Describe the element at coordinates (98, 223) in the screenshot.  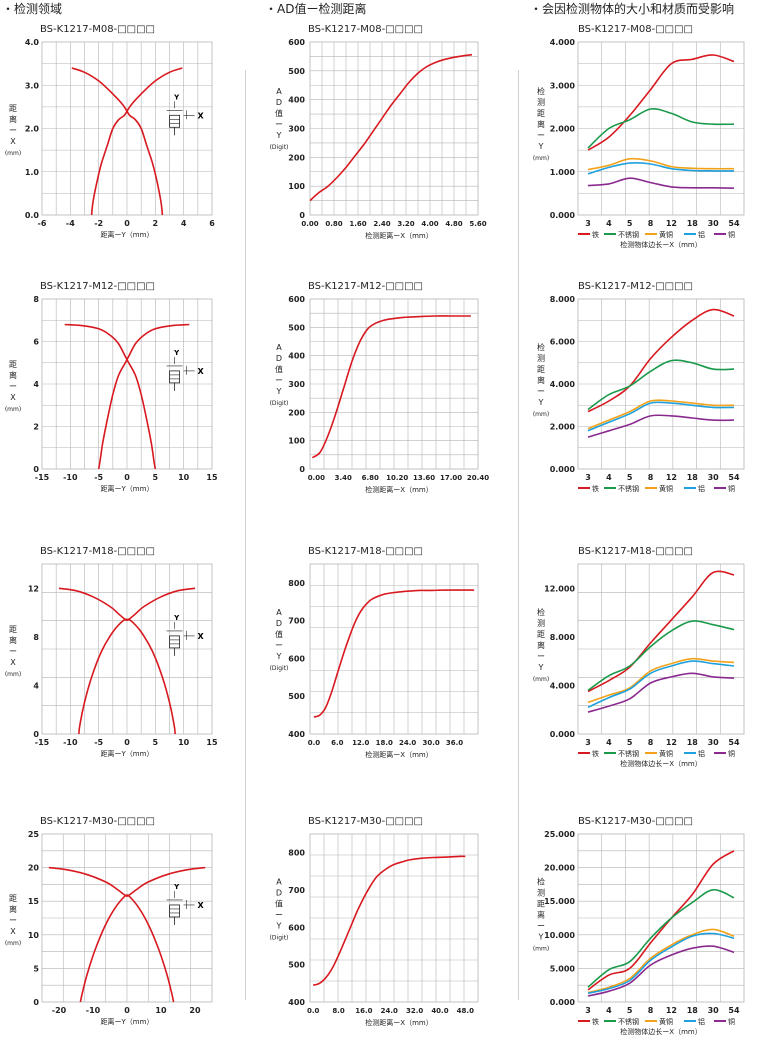
I see `x-tick-label: -2` at that location.